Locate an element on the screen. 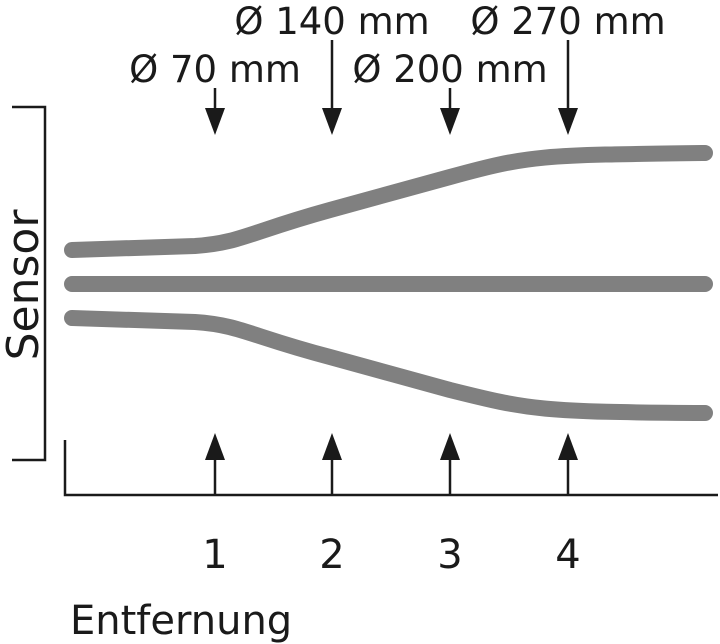 This screenshot has height=644, width=720. distance-tick: 2 is located at coordinates (331, 555).